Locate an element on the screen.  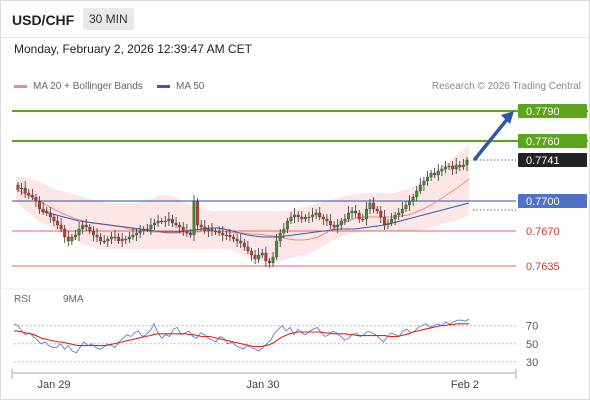
x-tick-label: Jan 29 is located at coordinates (53, 385).